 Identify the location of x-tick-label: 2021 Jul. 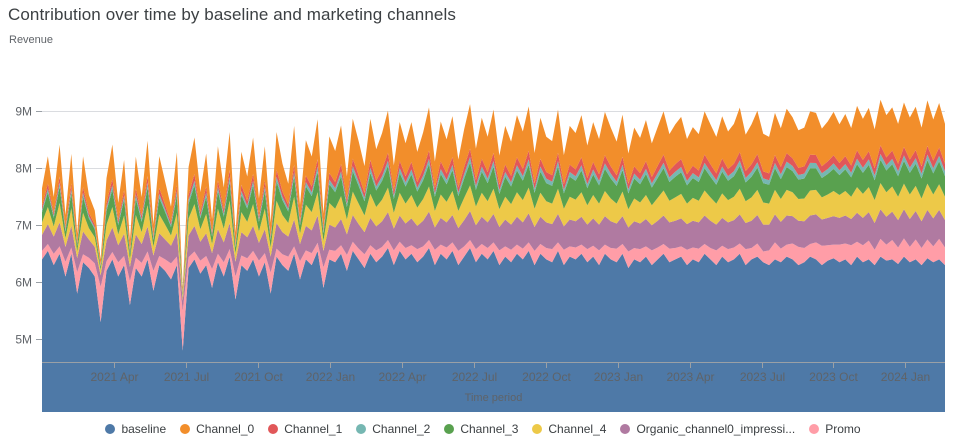
(186, 377).